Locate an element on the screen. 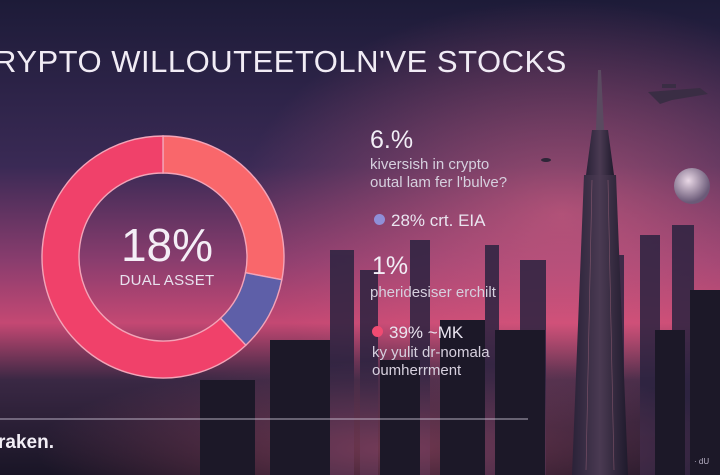 Image resolution: width=720 pixels, height=475 pixels. stat-4: 39% ~MK is located at coordinates (417, 333).